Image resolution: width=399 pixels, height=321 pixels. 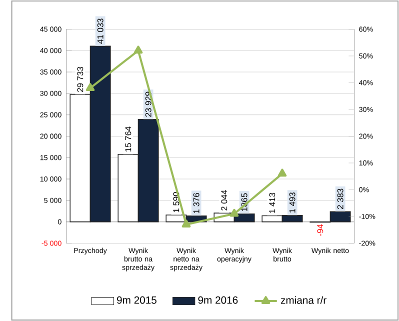 What do you see at coordinates (303, 300) in the screenshot?
I see `legend-label: zmiana r/r` at bounding box center [303, 300].